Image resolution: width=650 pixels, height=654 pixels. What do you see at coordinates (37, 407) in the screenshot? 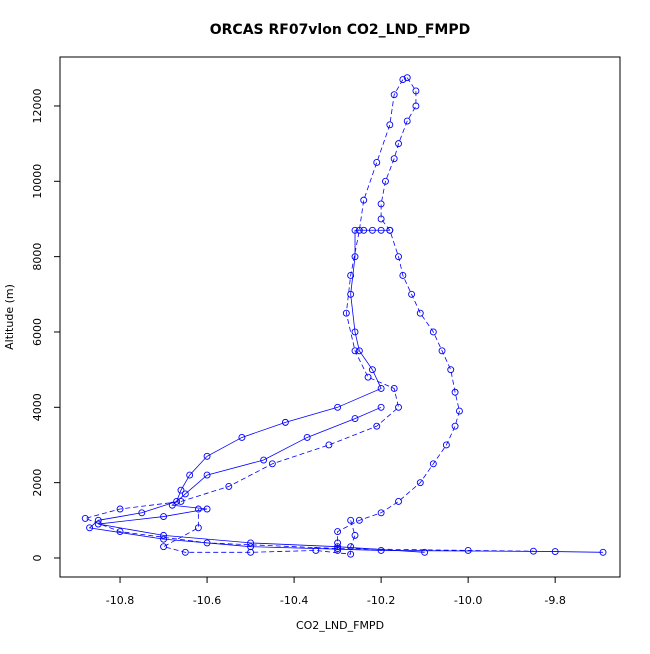
I see `y-tick-label: 4000` at bounding box center [37, 407].